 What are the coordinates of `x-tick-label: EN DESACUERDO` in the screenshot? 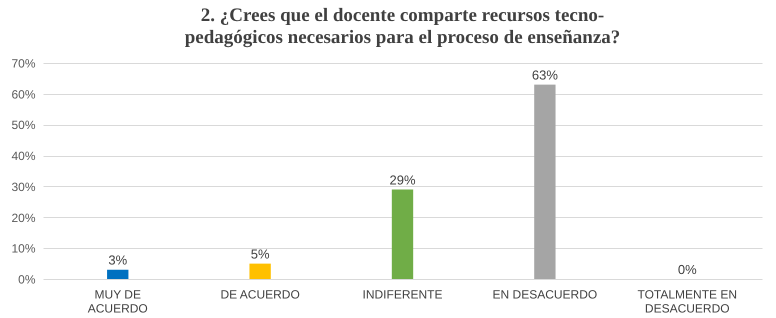 It's located at (545, 295).